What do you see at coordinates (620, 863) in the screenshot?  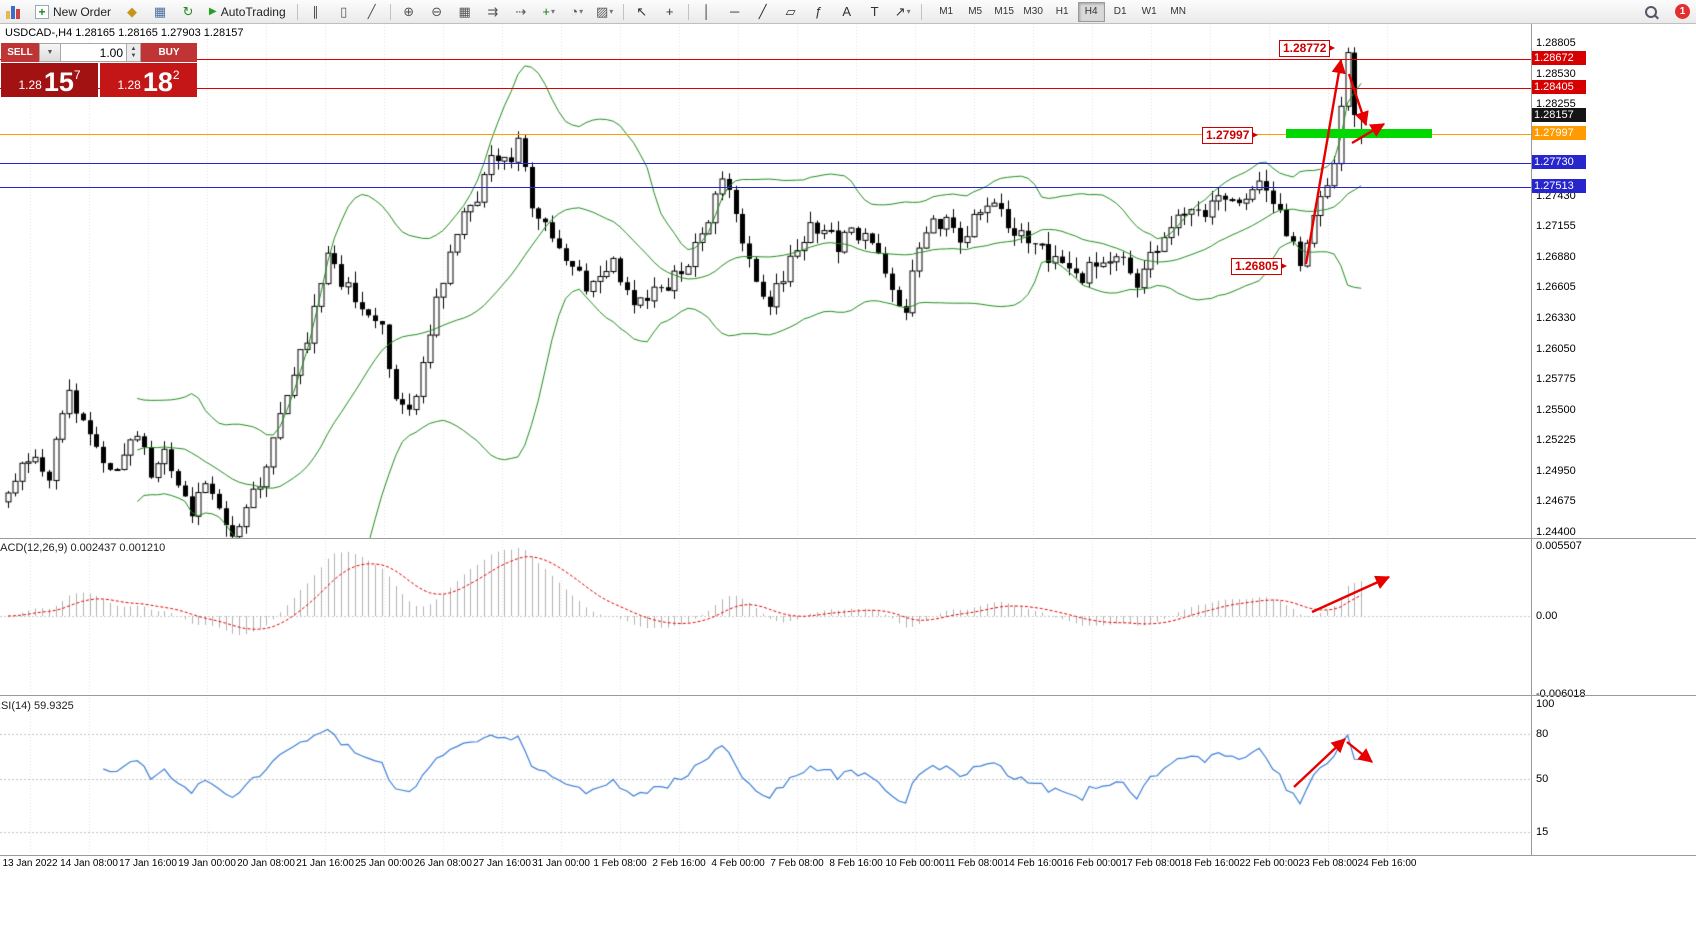 I see `time-scale-label: 1 Feb 08:00` at bounding box center [620, 863].